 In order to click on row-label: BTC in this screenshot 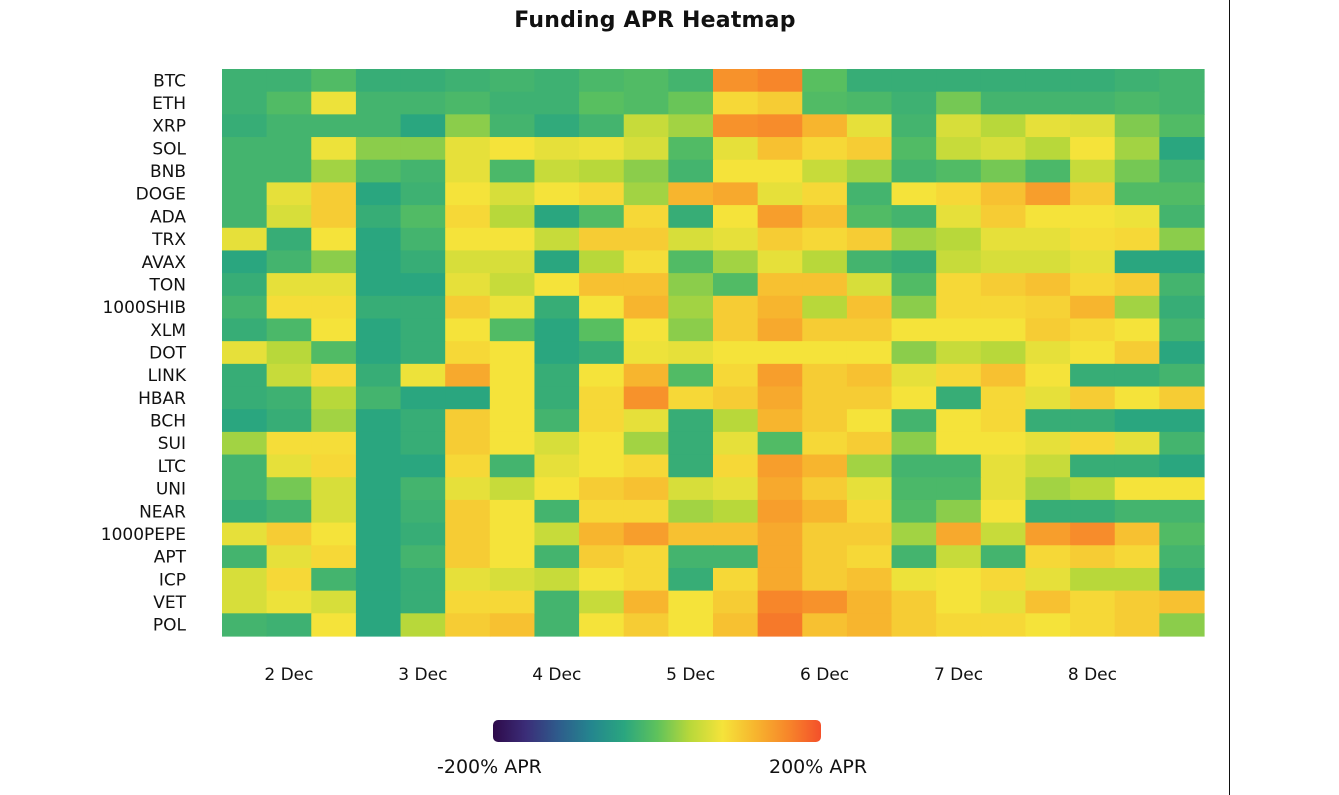, I will do `click(169, 81)`.